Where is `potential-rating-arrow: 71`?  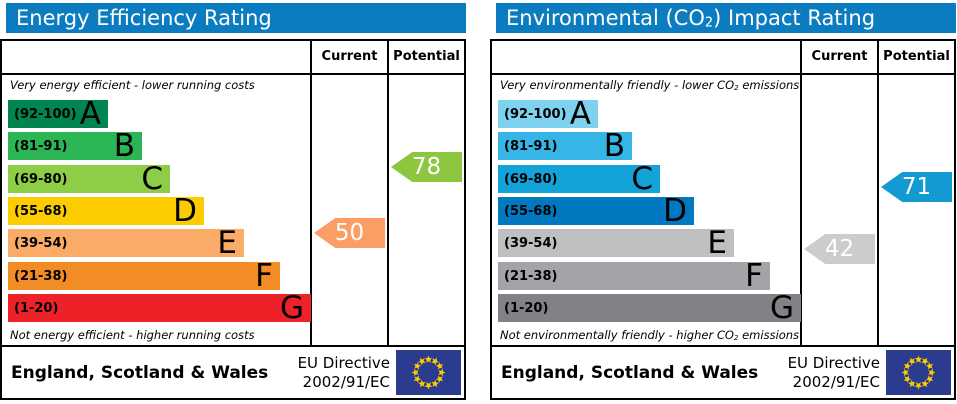 potential-rating-arrow: 71 is located at coordinates (916, 187).